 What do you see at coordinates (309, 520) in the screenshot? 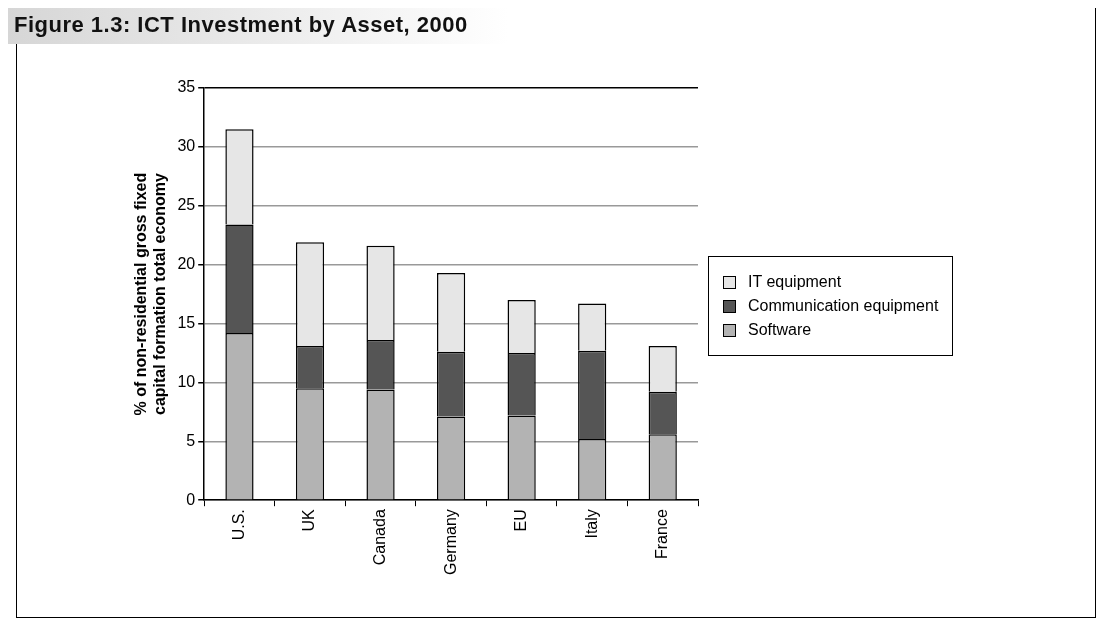
I see `x-tick-label: UK` at bounding box center [309, 520].